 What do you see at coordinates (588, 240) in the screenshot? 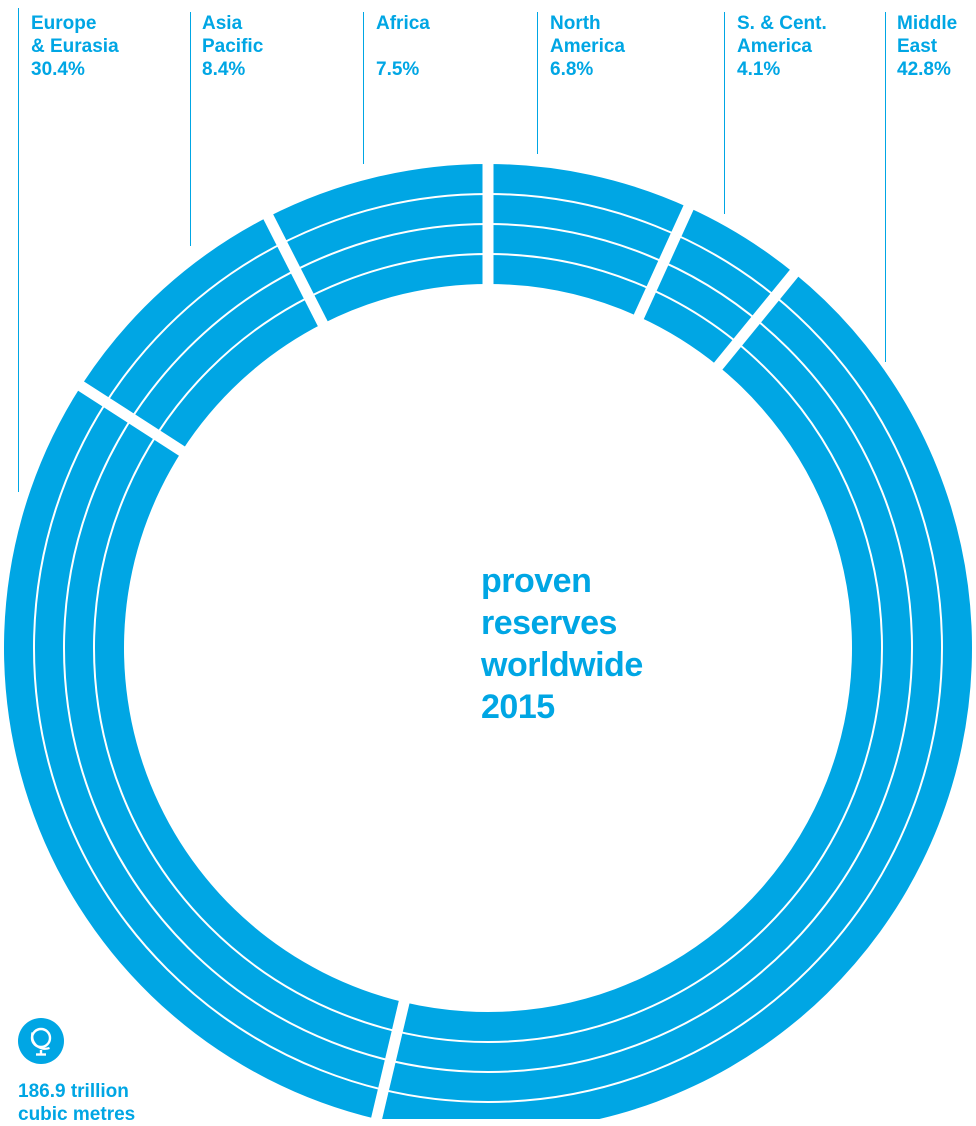
I see `donut-slice-north-america` at bounding box center [588, 240].